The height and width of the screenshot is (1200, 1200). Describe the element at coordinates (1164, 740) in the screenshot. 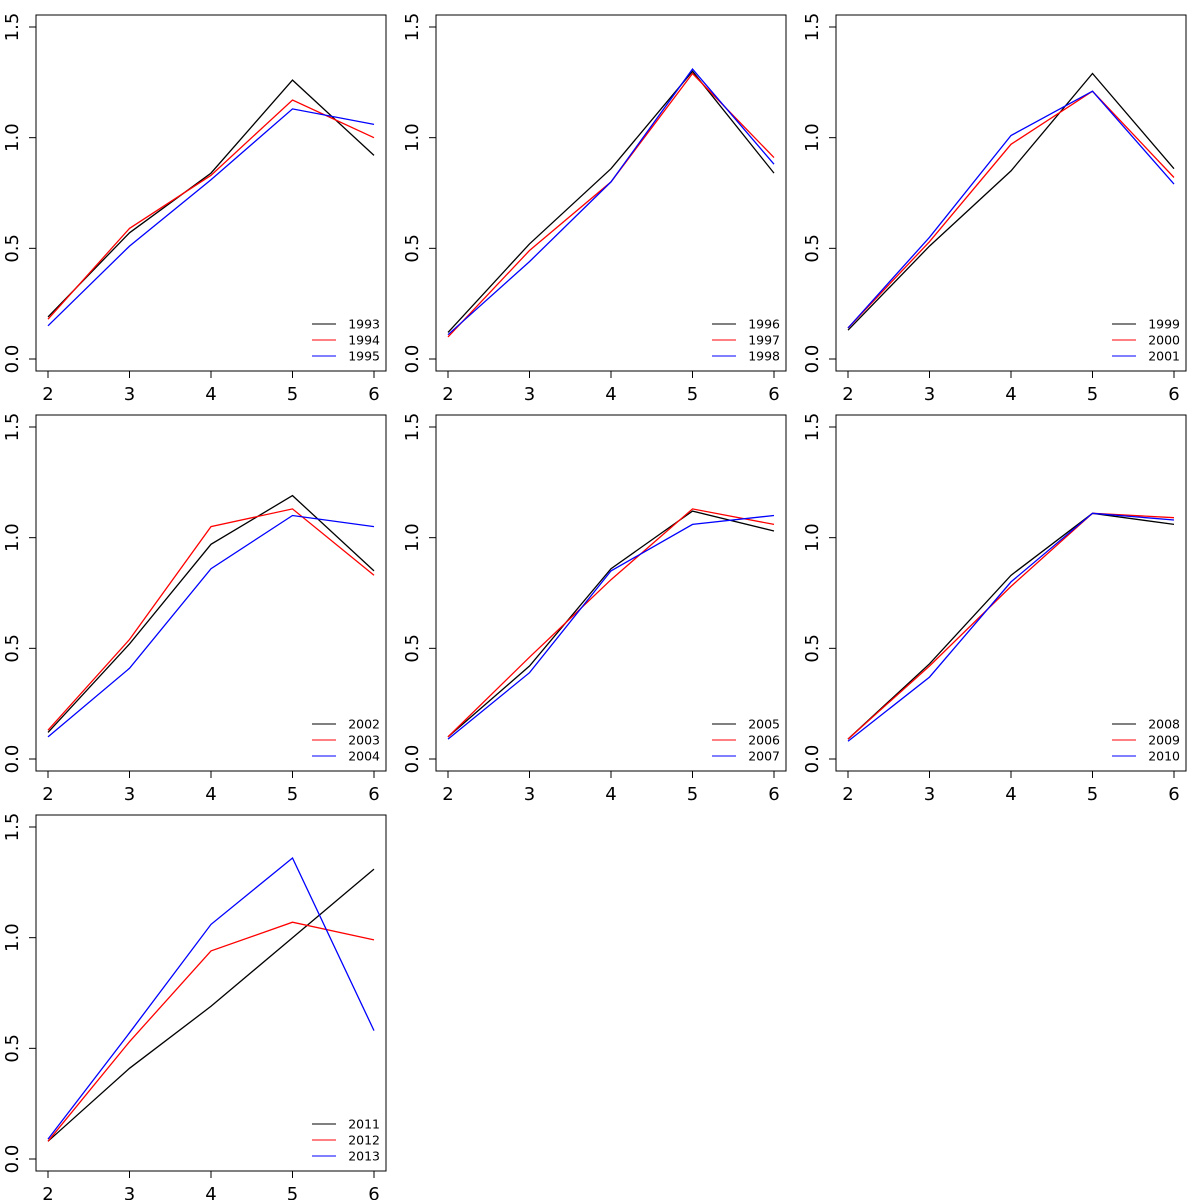

I see `legend-label: 2009` at that location.